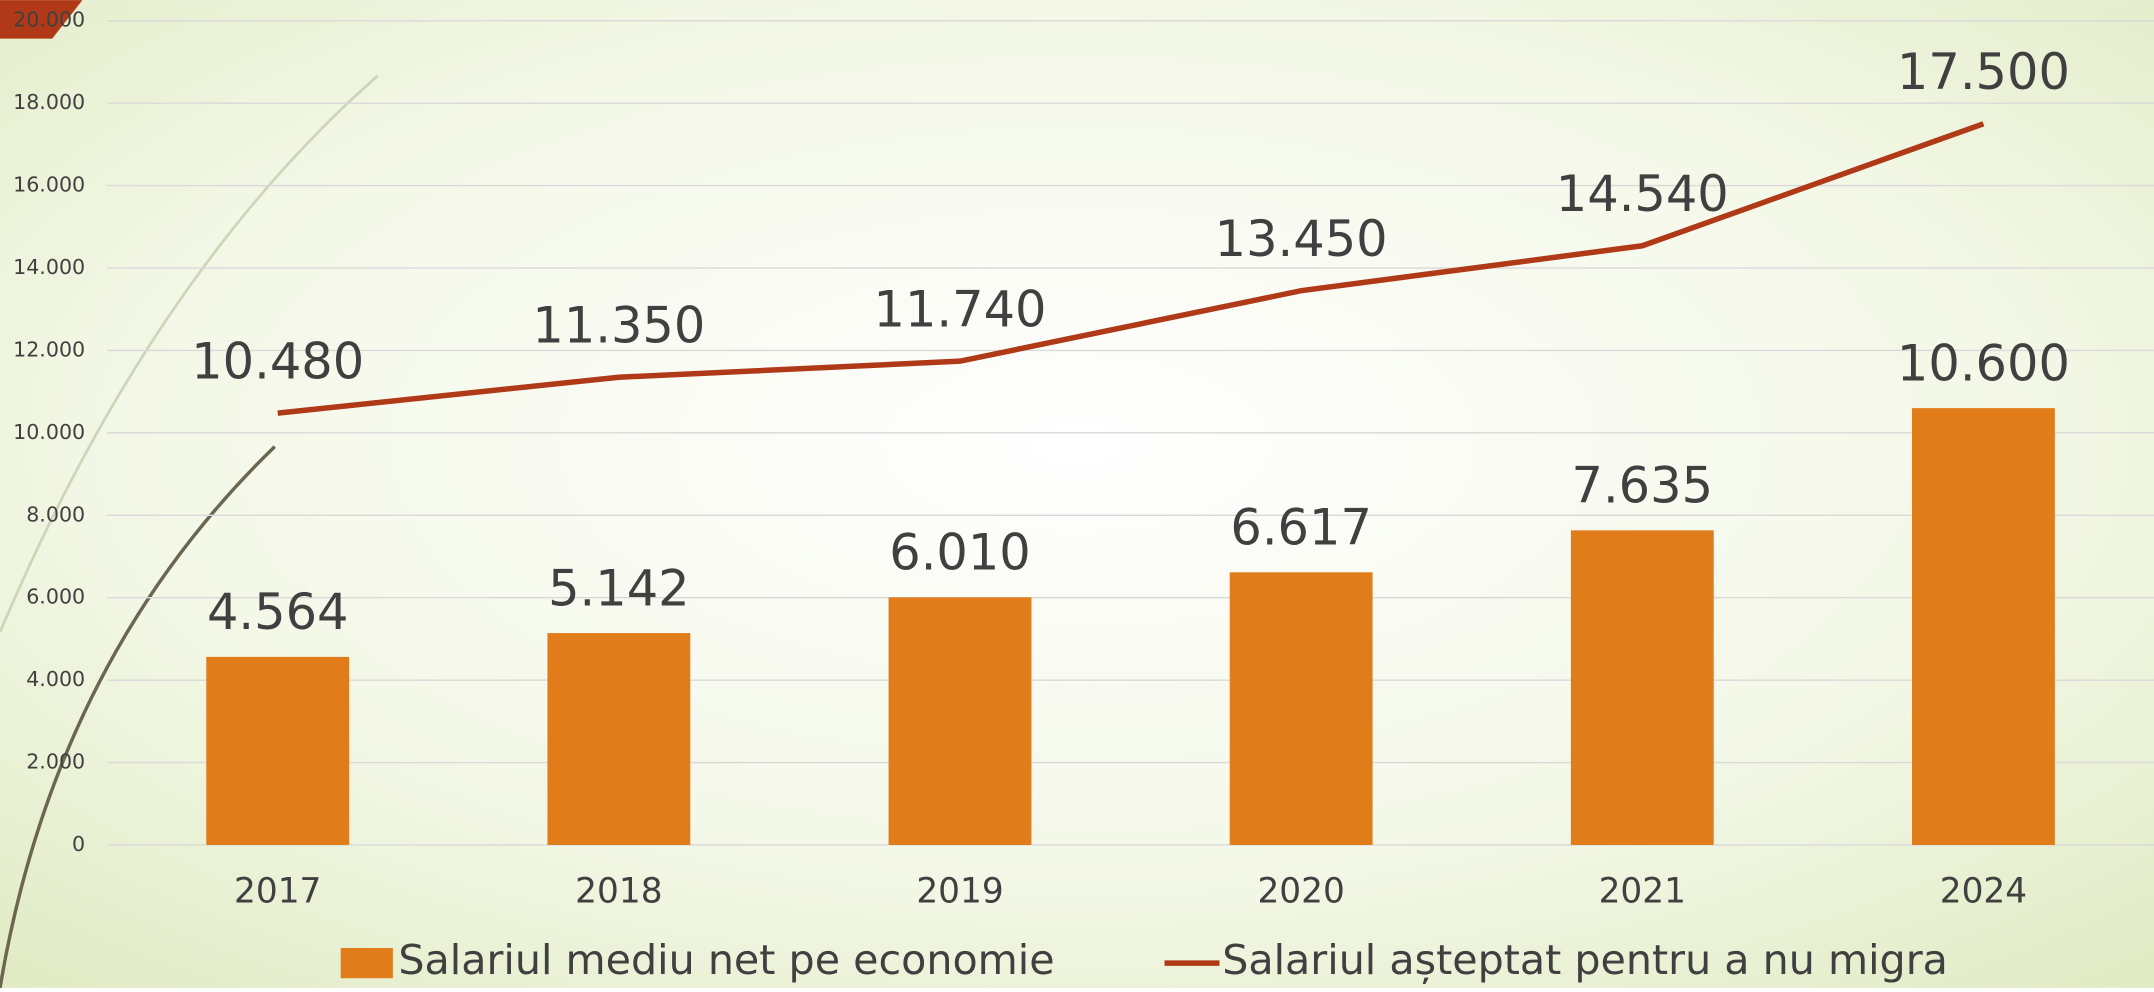 This screenshot has height=992, width=2154. What do you see at coordinates (1642, 892) in the screenshot?
I see `x-tick-label: 2021` at bounding box center [1642, 892].